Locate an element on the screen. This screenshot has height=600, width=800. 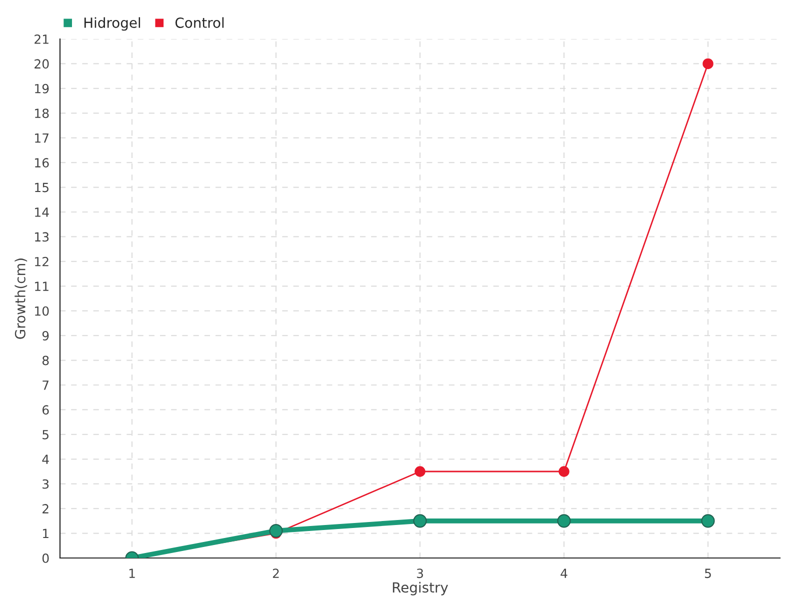
y-tick-label: 12 is located at coordinates (41, 261).